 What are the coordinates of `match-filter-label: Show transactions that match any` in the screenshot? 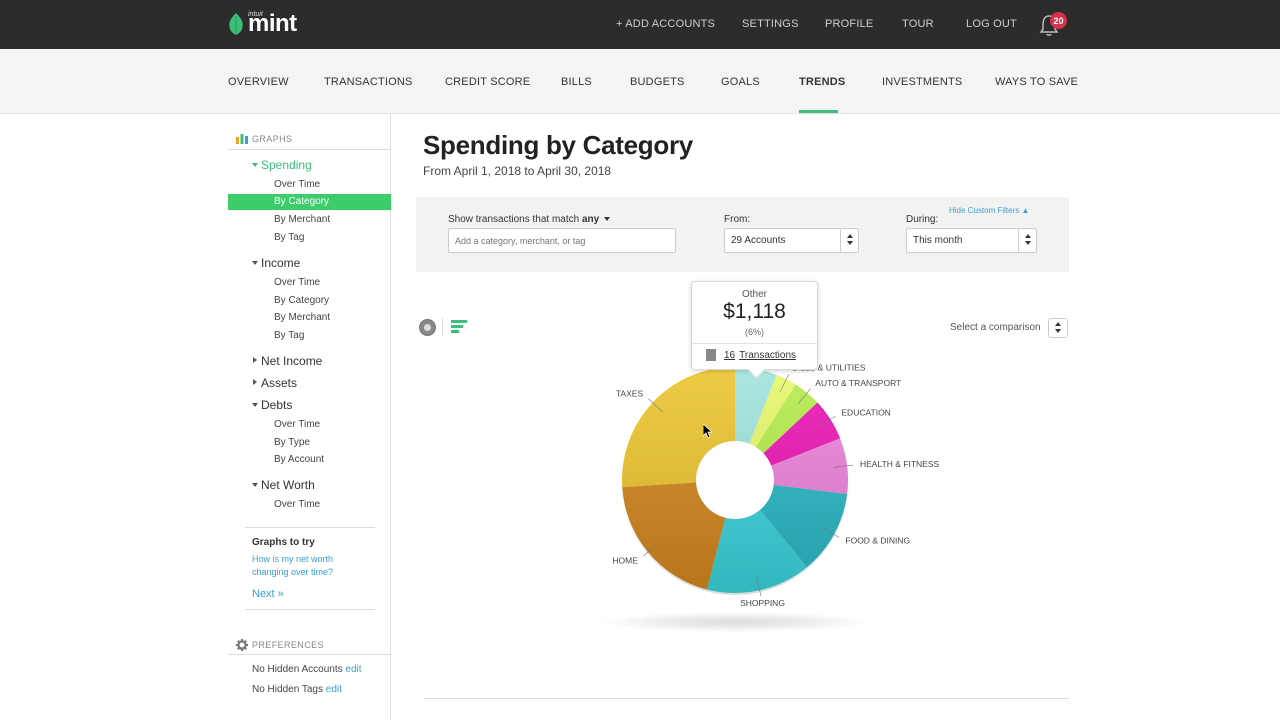 It's located at (529, 219).